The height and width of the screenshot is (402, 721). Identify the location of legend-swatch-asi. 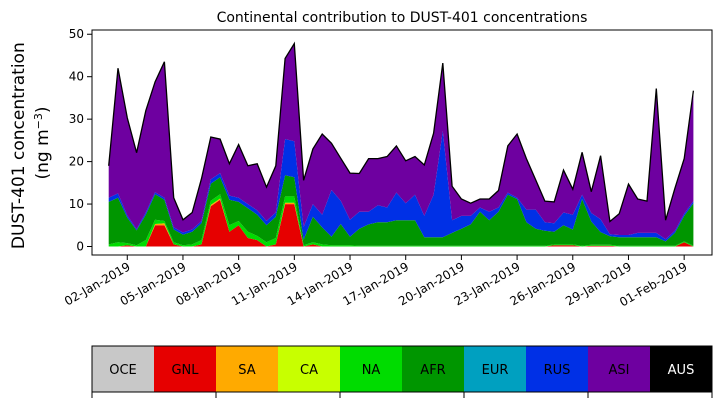
(619, 369).